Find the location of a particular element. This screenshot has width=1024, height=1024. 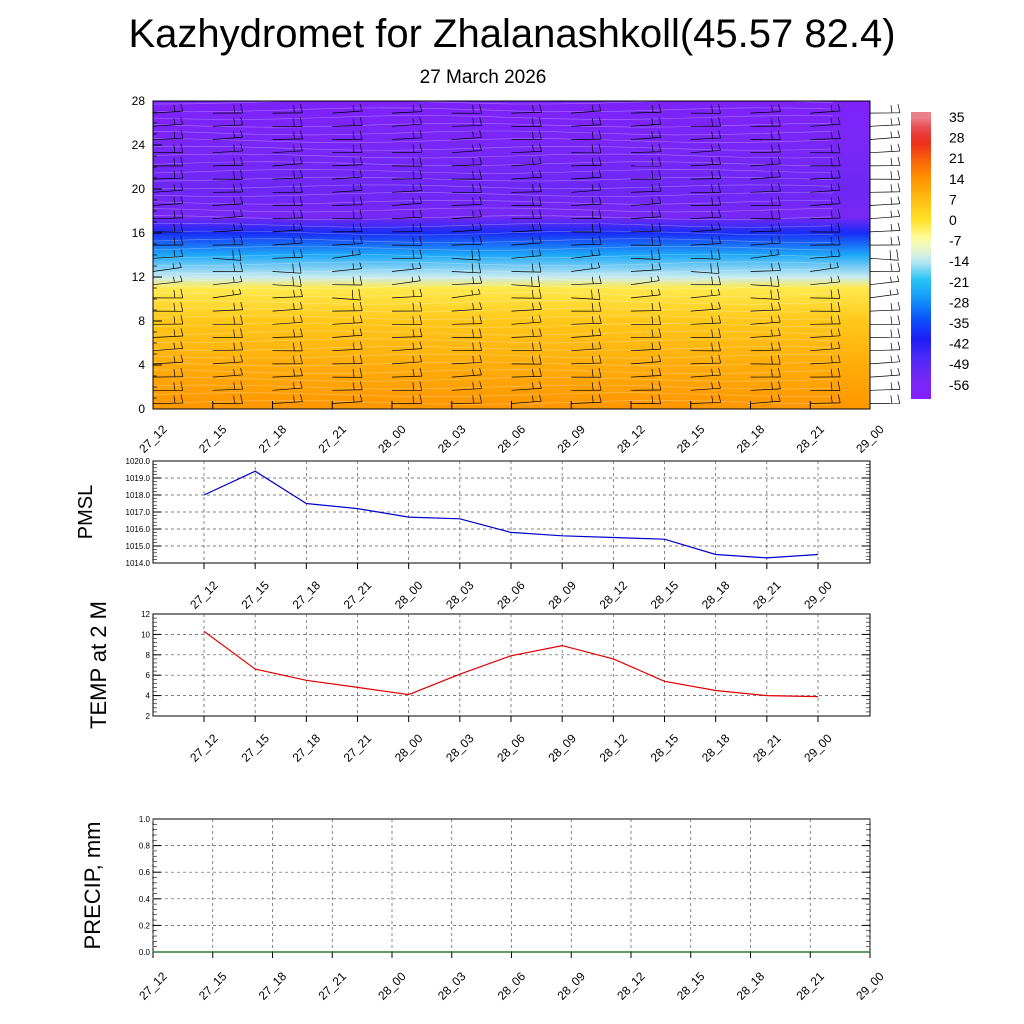

x-tick-label: 27_15 is located at coordinates (255, 748).